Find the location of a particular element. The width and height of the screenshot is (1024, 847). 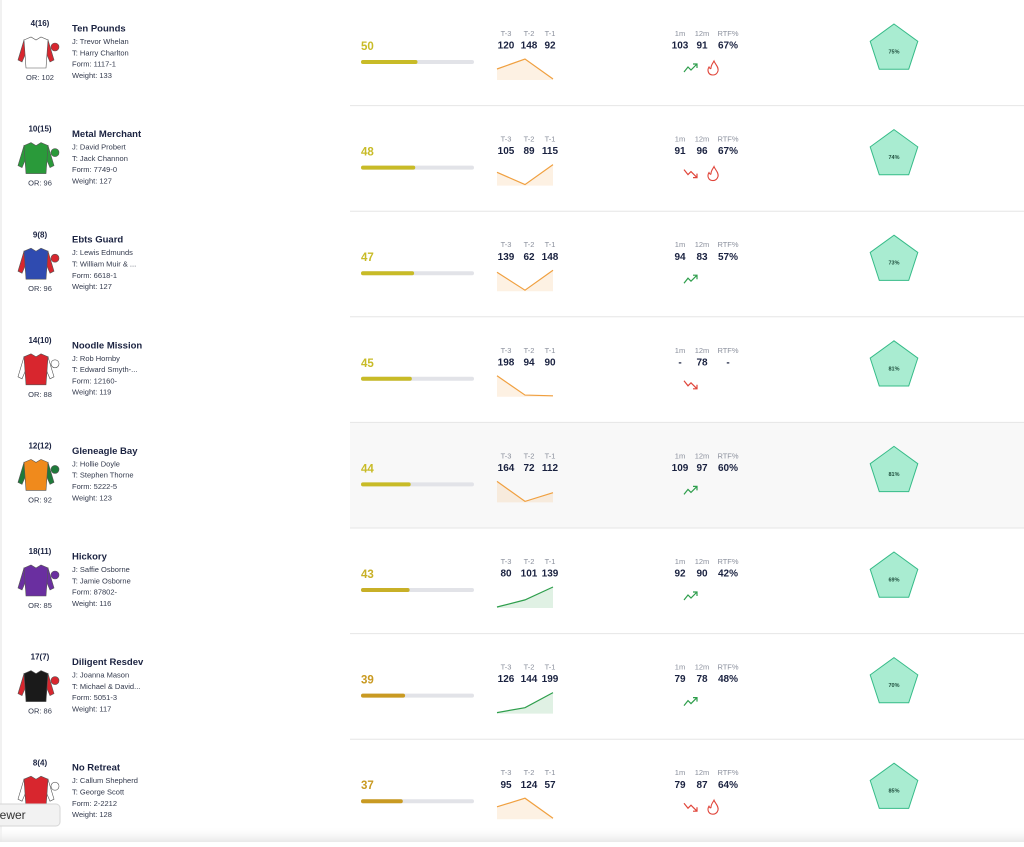

official-rating: OR: 88 is located at coordinates (40, 394).